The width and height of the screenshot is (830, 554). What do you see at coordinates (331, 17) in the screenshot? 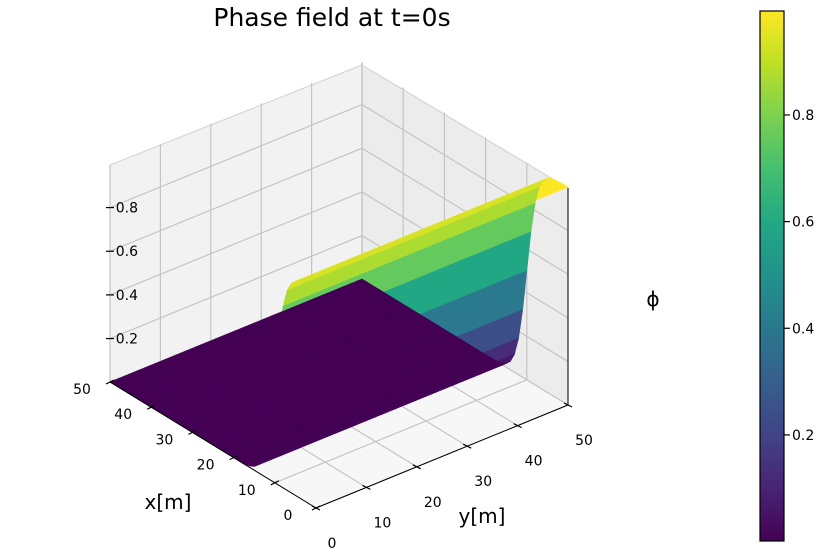
I see `chart-title: Phase field at t=0s` at bounding box center [331, 17].